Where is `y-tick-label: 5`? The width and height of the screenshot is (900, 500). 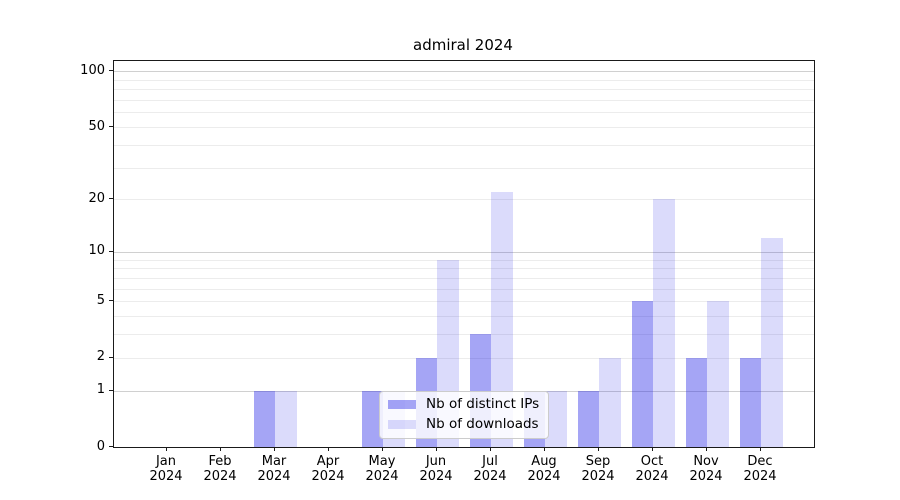 y-tick-label: 5 is located at coordinates (100, 300).